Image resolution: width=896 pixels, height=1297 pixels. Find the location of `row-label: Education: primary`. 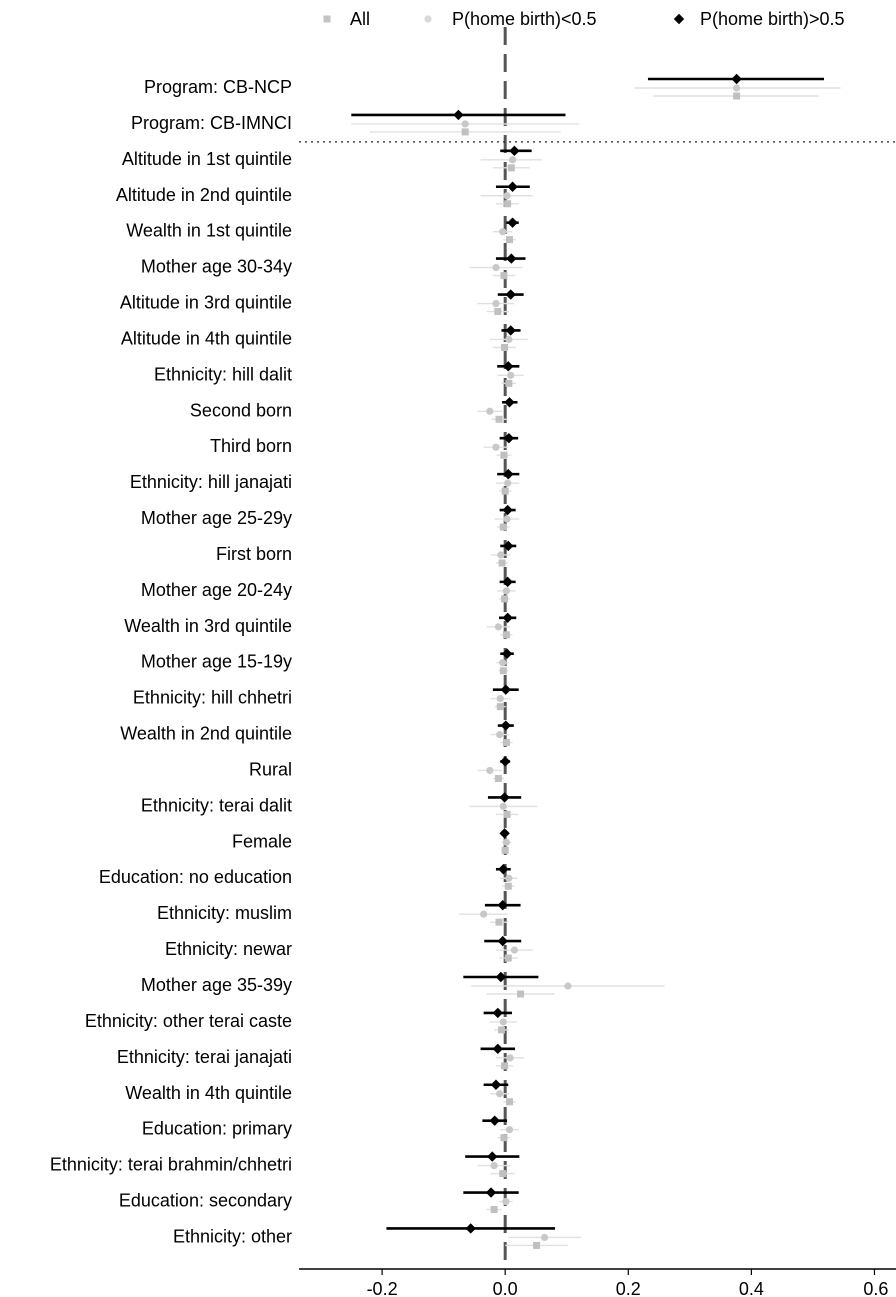

row-label: Education: primary is located at coordinates (217, 1129).